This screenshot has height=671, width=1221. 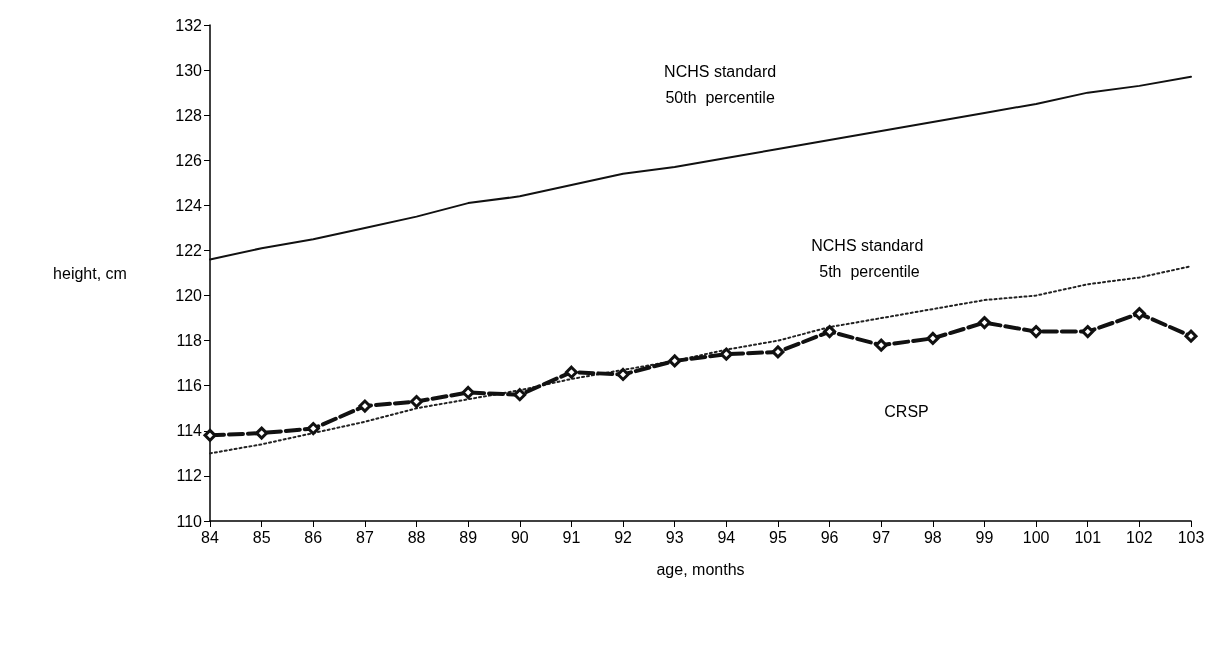 I want to click on y-tick-label: 120, so click(x=189, y=296).